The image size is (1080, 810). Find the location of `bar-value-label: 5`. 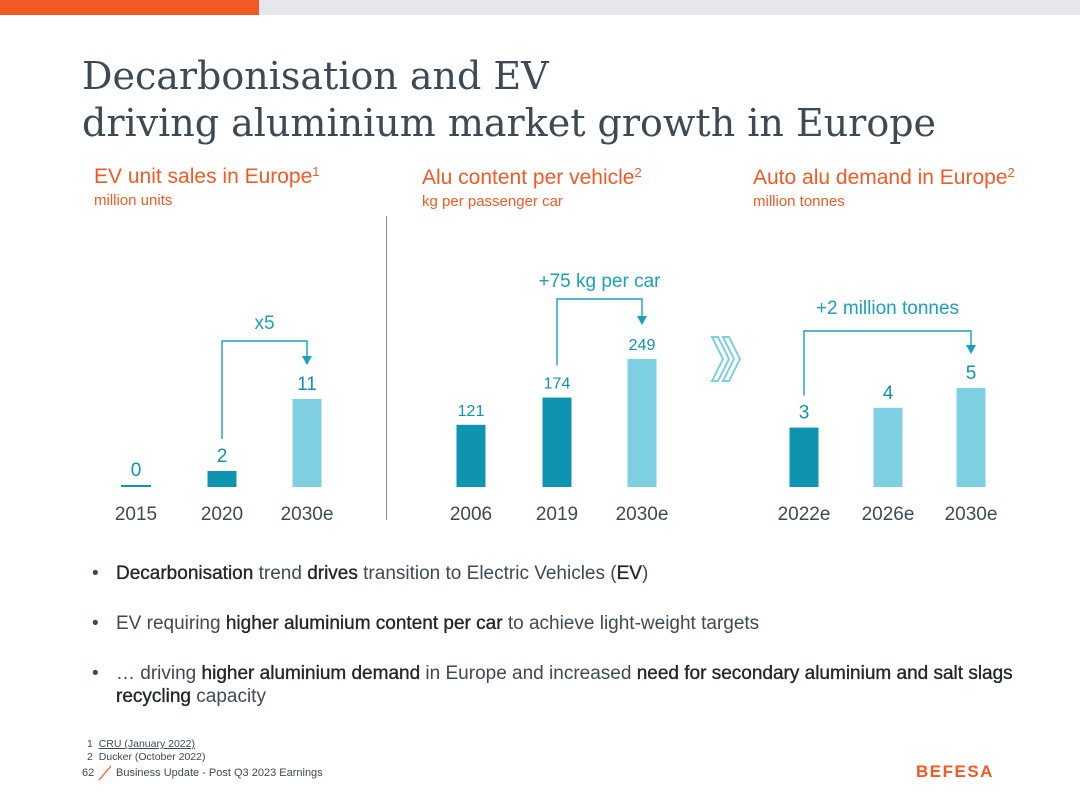

bar-value-label: 5 is located at coordinates (971, 373).